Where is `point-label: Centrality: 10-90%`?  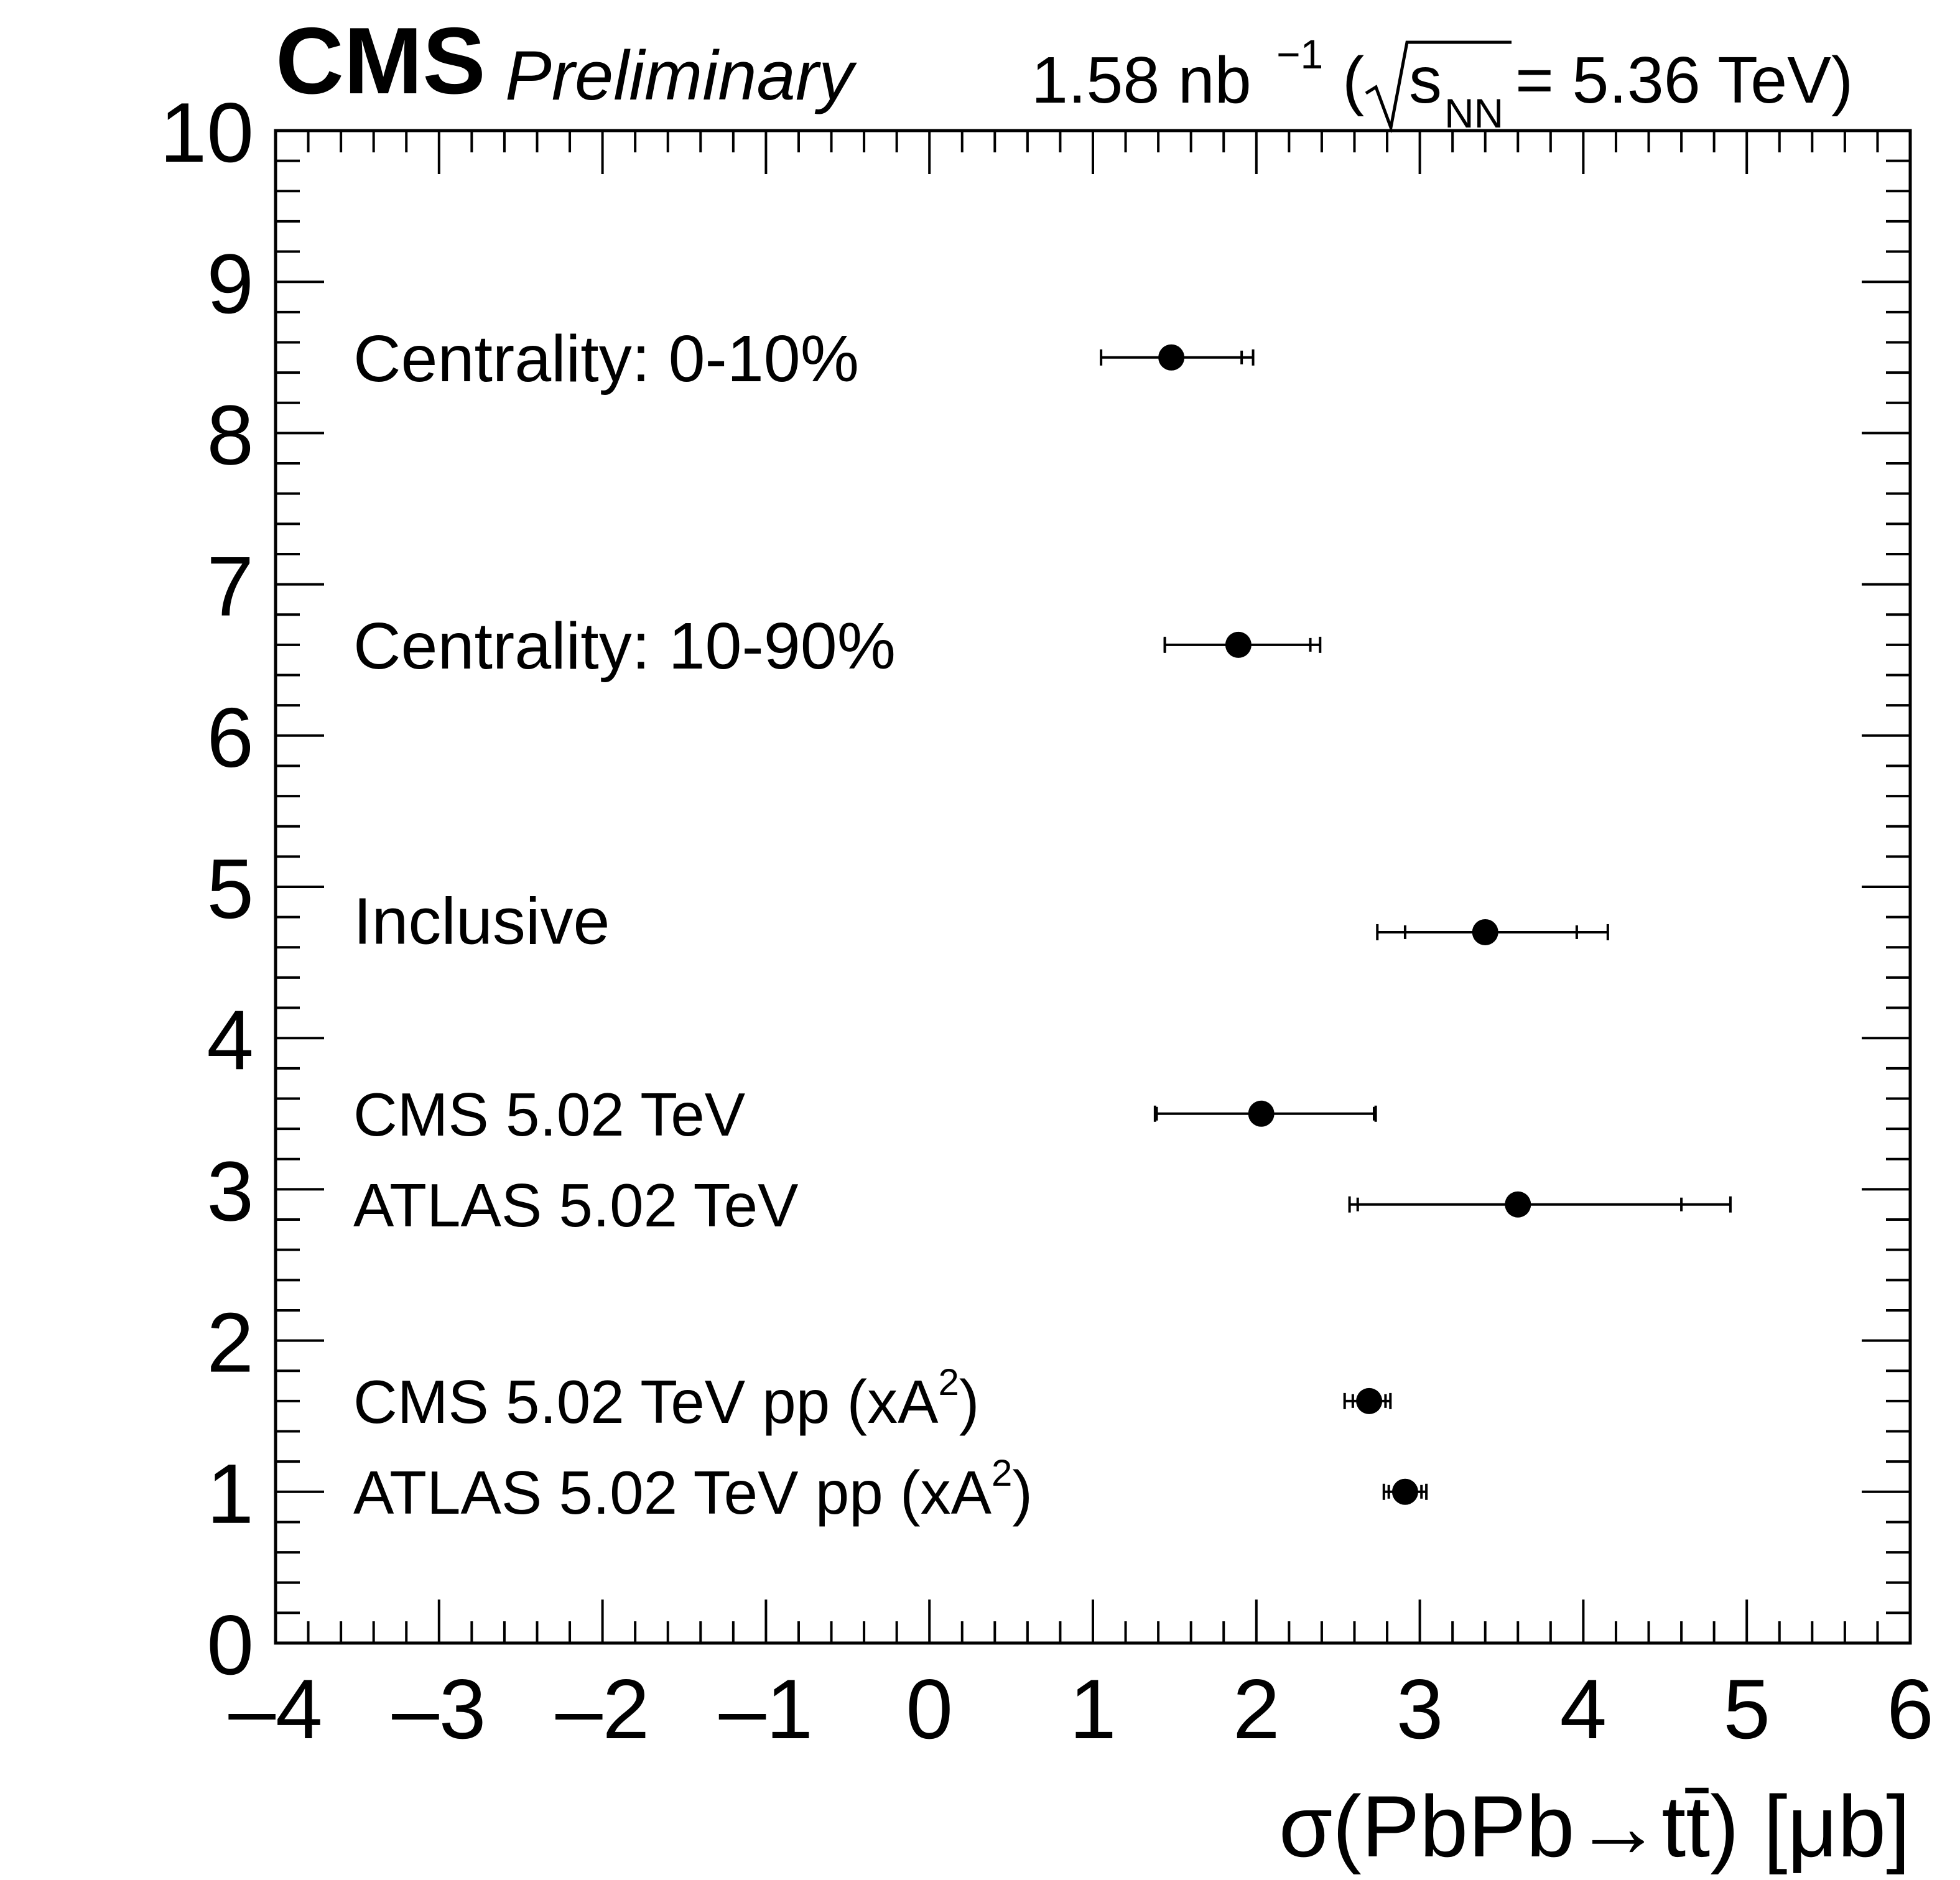 point-label: Centrality: 10-90% is located at coordinates (624, 646).